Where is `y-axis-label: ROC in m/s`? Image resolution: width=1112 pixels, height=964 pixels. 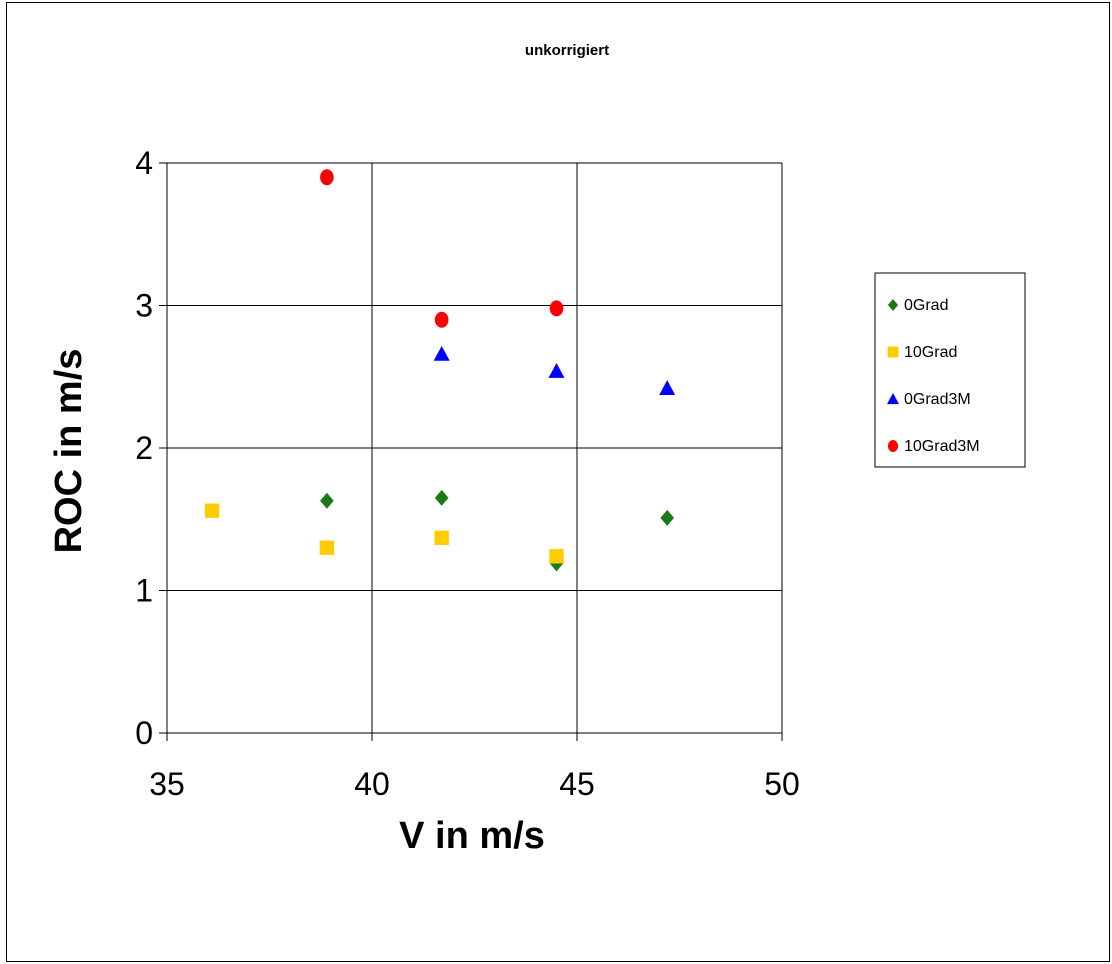
y-axis-label: ROC in m/s is located at coordinates (69, 451).